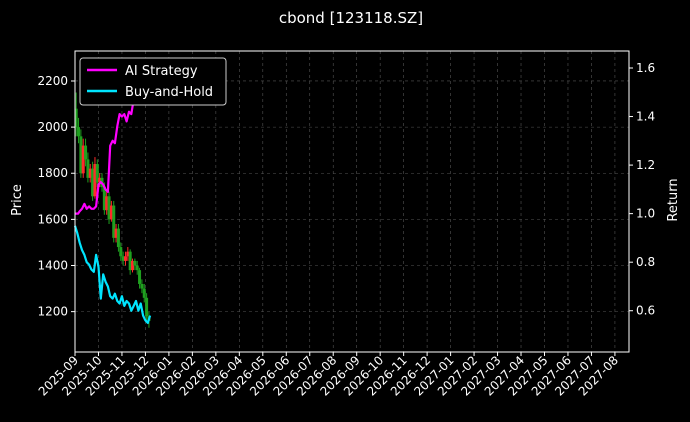 The height and width of the screenshot is (422, 690). What do you see at coordinates (169, 92) in the screenshot?
I see `legend-label-buy-and-hold: Buy-and-Hold` at bounding box center [169, 92].